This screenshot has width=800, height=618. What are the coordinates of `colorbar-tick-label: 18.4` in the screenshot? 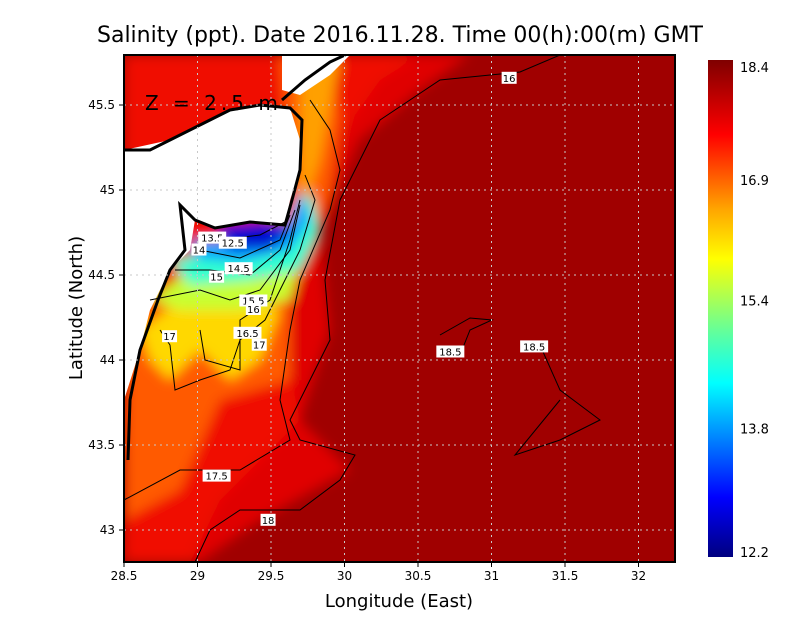 It's located at (754, 68).